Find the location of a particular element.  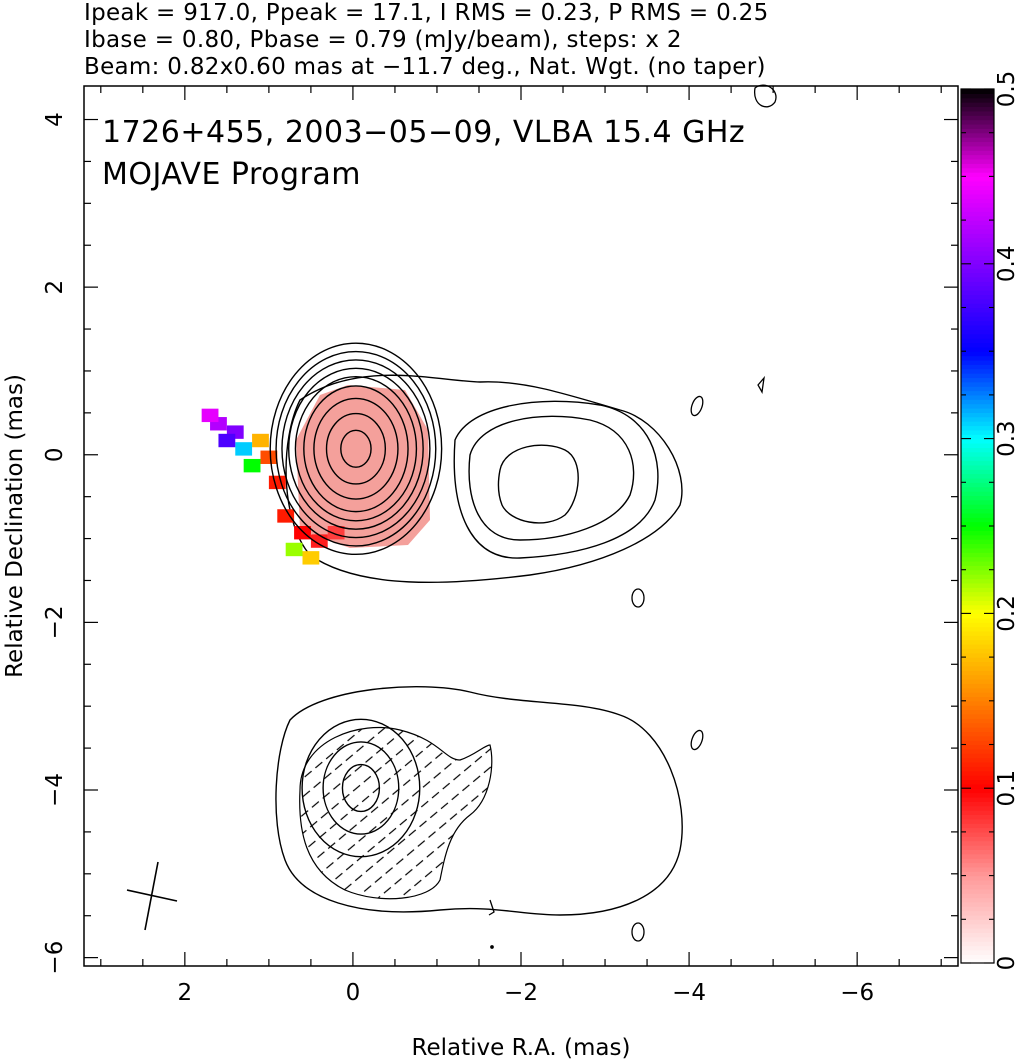

y-axis-label: Relative Declination (mas) is located at coordinates (15, 526).